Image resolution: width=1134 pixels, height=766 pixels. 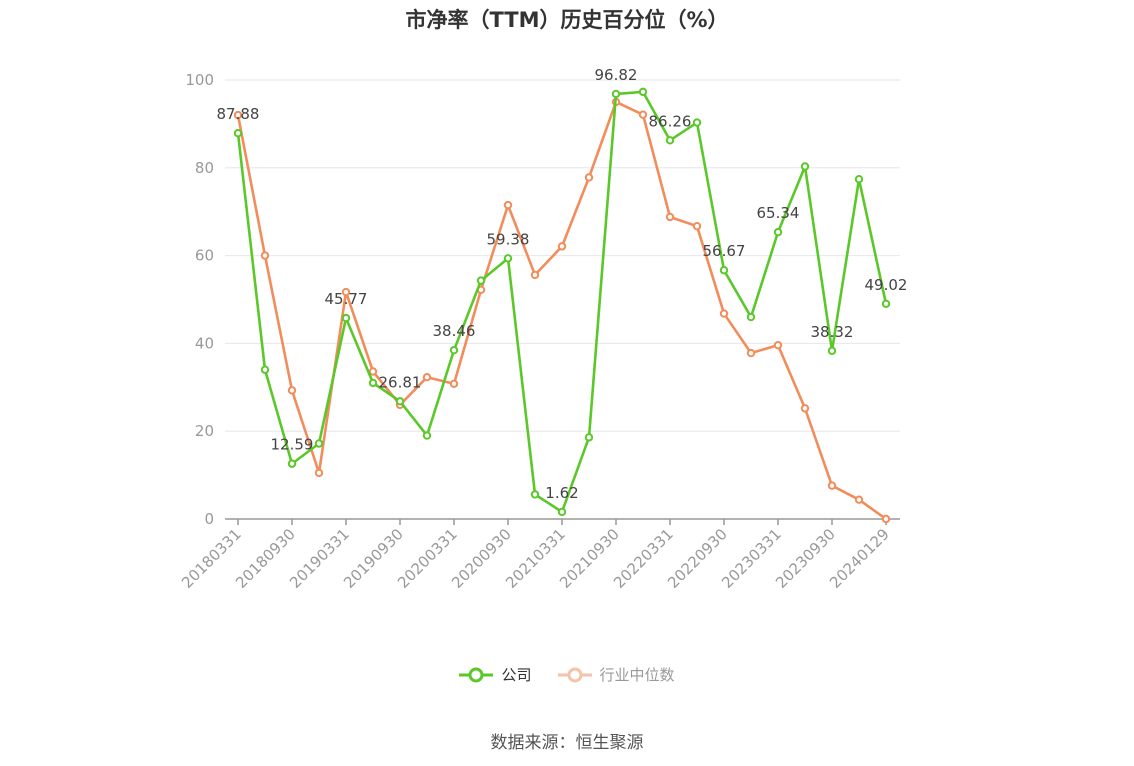 I want to click on legend-item-company: 公司, so click(x=495, y=674).